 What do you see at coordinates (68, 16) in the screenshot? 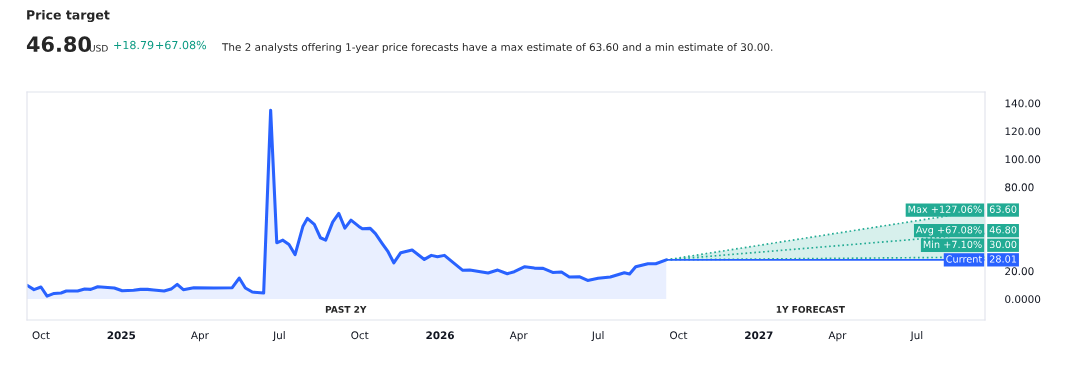
I see `chart-title: Price target` at bounding box center [68, 16].